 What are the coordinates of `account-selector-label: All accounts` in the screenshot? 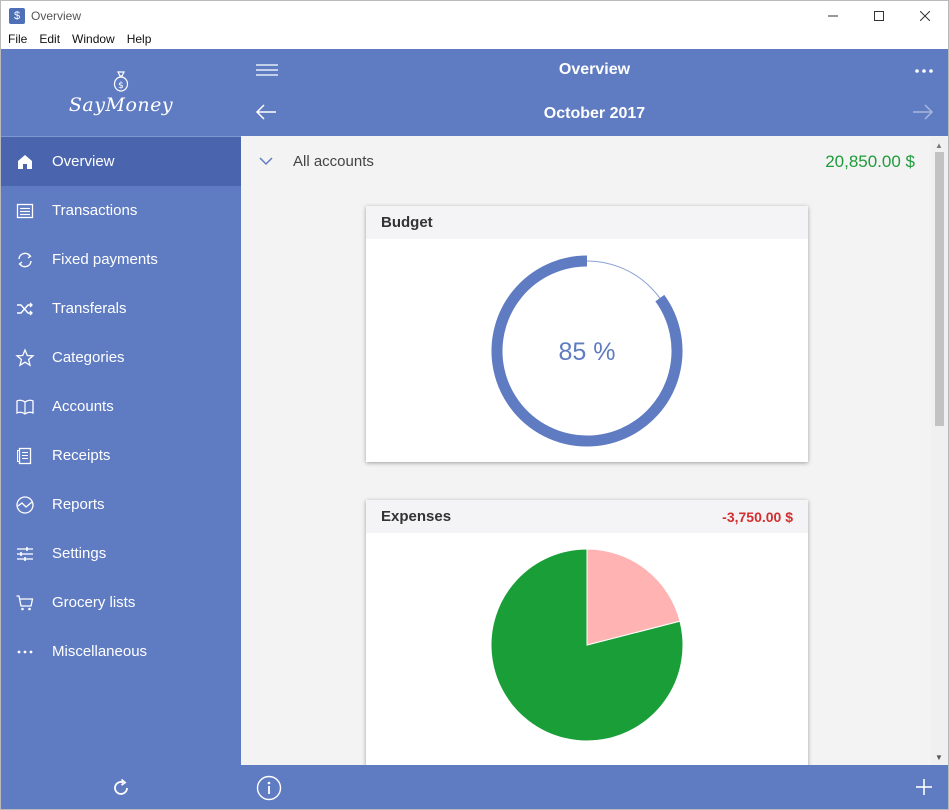 It's located at (333, 161).